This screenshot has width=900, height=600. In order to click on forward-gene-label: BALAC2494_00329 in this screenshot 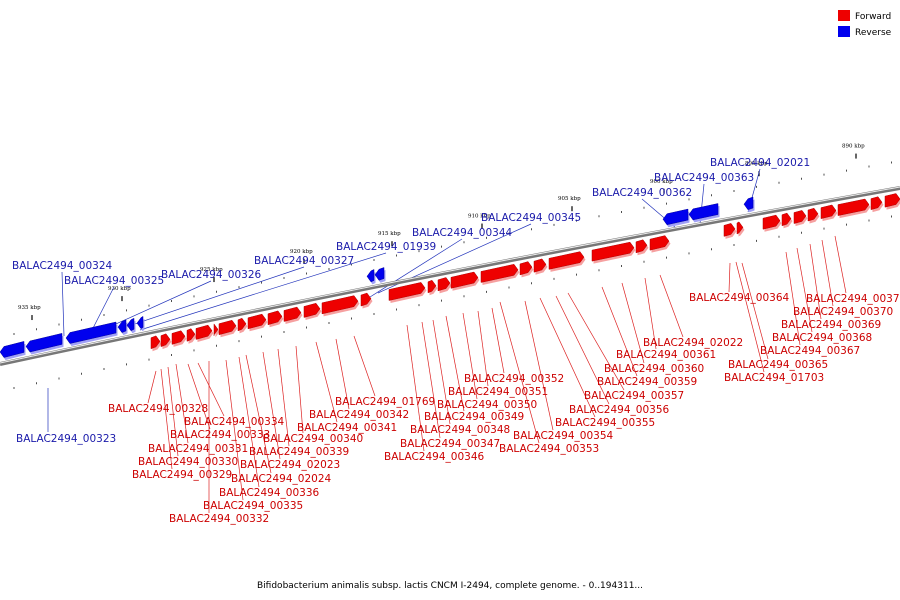, I will do `click(182, 475)`.